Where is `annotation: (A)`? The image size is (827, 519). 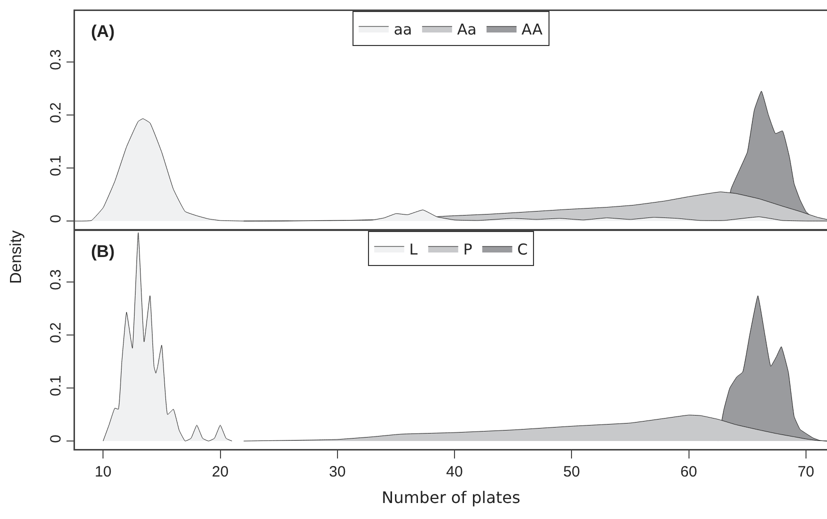 annotation: (A) is located at coordinates (103, 31).